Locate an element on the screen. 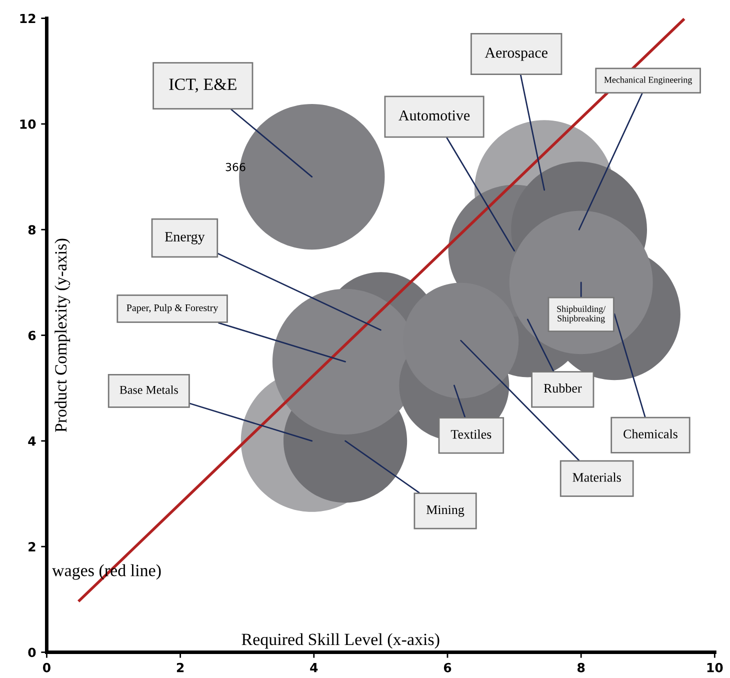 This screenshot has width=730, height=678. annotation: Base Metals is located at coordinates (149, 389).